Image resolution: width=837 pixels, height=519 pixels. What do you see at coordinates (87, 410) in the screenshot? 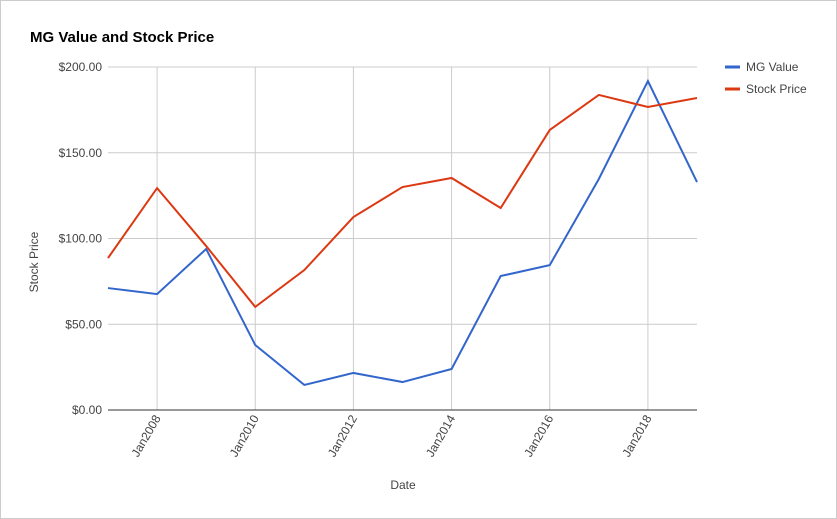
I see `y-tick-label: $0.00` at bounding box center [87, 410].